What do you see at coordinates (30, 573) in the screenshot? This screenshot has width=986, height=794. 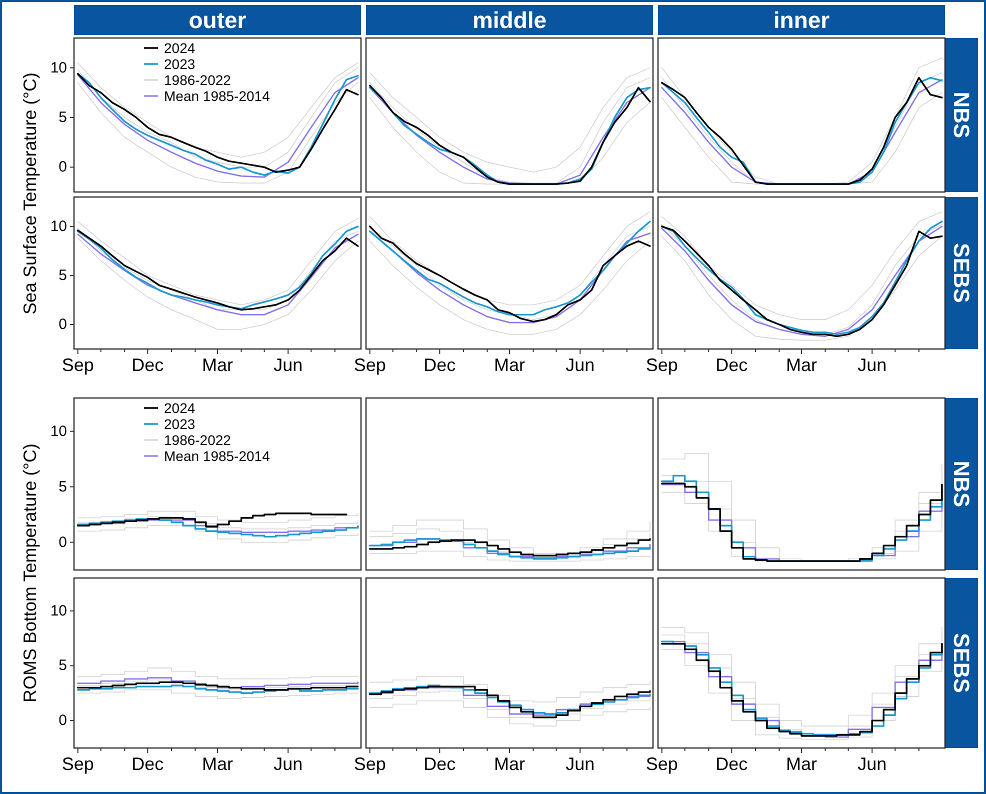 I see `y-axis-title: ROMS Bottom Temperature (°C)` at bounding box center [30, 573].